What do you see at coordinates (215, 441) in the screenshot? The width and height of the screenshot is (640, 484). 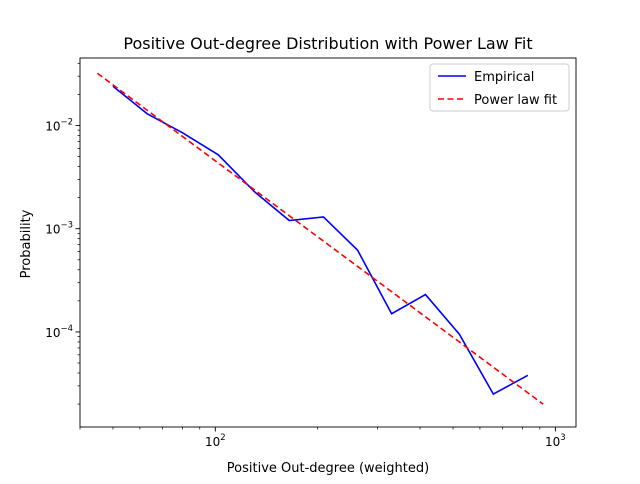 I see `x-tick-label: 10²` at bounding box center [215, 441].